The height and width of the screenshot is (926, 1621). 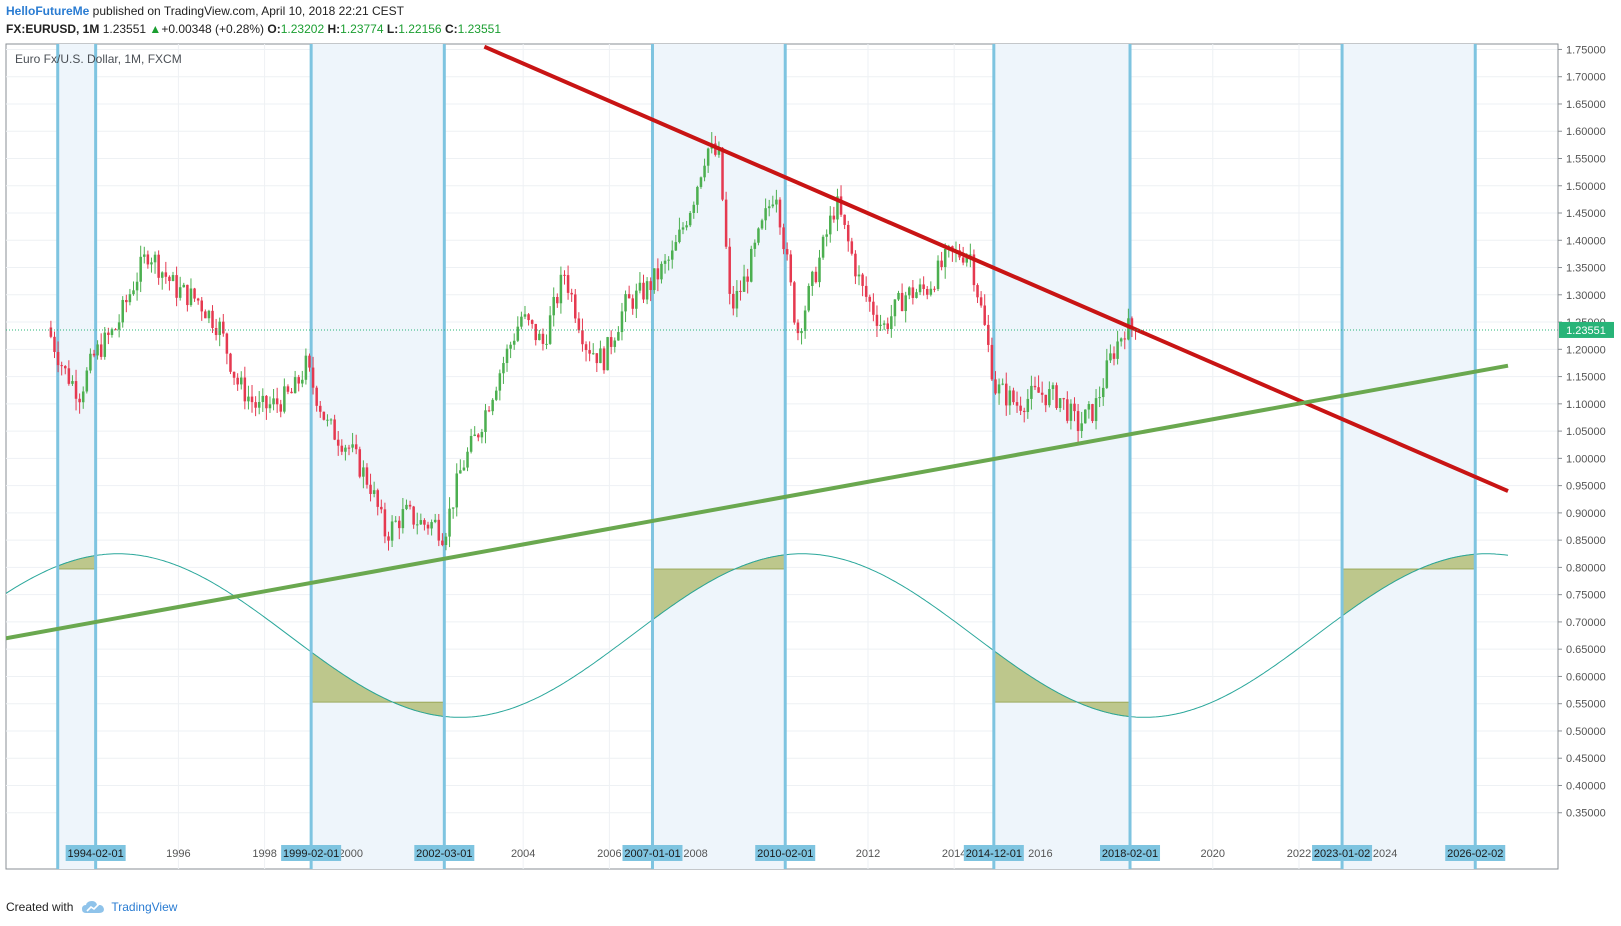 I want to click on y-tick-label: 0.90000, so click(x=1586, y=514).